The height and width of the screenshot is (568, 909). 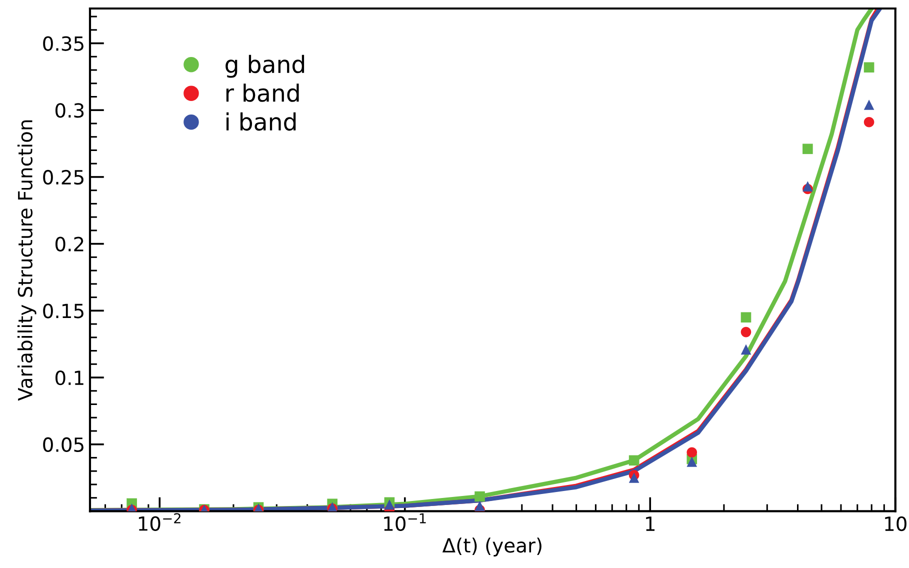 What do you see at coordinates (63, 444) in the screenshot?
I see `y-tick-label: 0.05` at bounding box center [63, 444].